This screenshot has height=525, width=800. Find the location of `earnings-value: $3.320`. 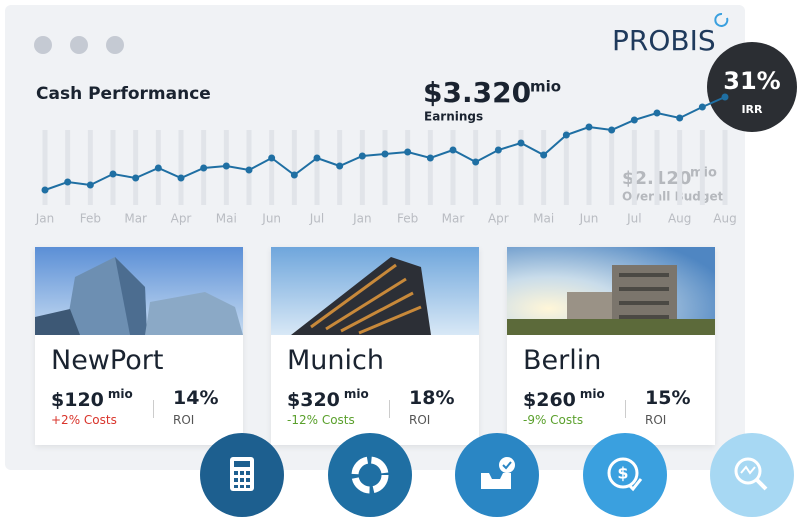

earnings-value: $3.320 is located at coordinates (477, 92).